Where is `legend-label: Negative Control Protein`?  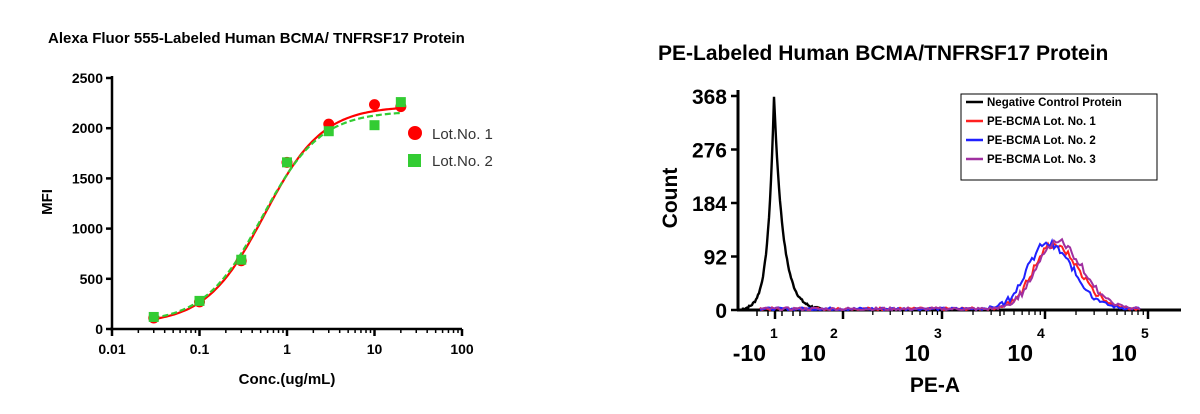 legend-label: Negative Control Protein is located at coordinates (1054, 103).